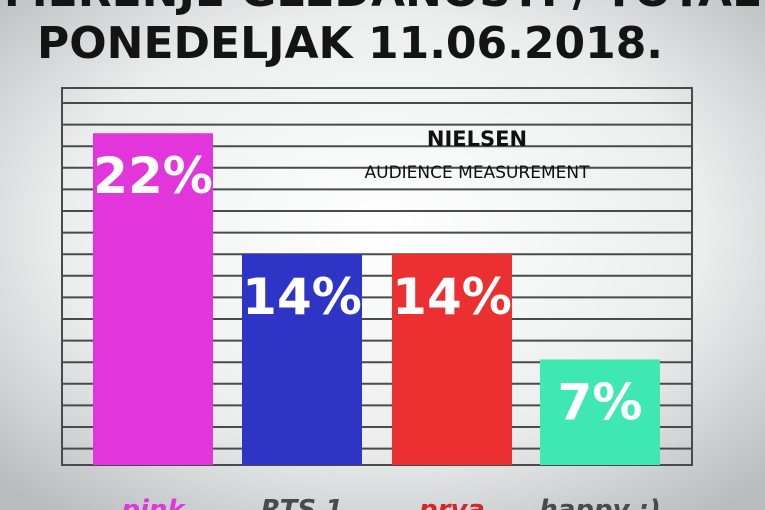  I want to click on x-tick-label: prva, so click(451, 502).